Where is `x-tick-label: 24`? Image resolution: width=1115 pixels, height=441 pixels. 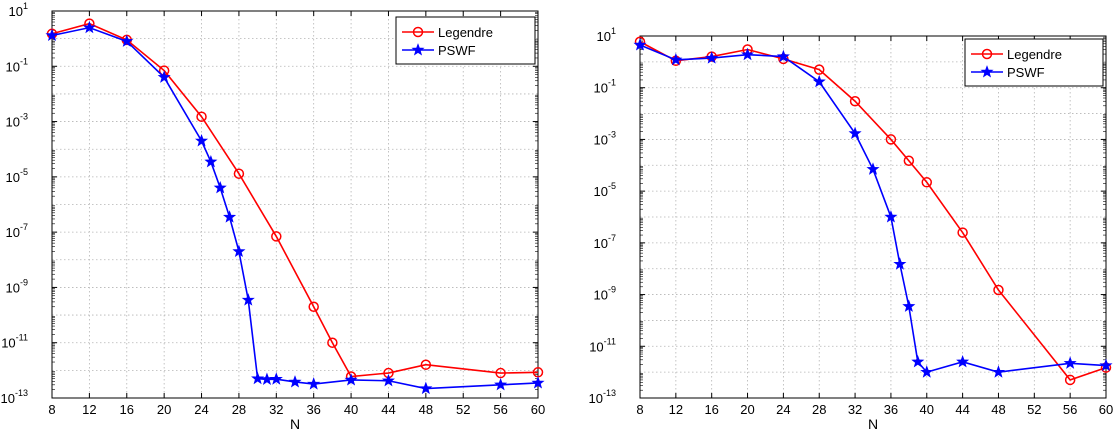 x-tick-label: 24 is located at coordinates (783, 409).